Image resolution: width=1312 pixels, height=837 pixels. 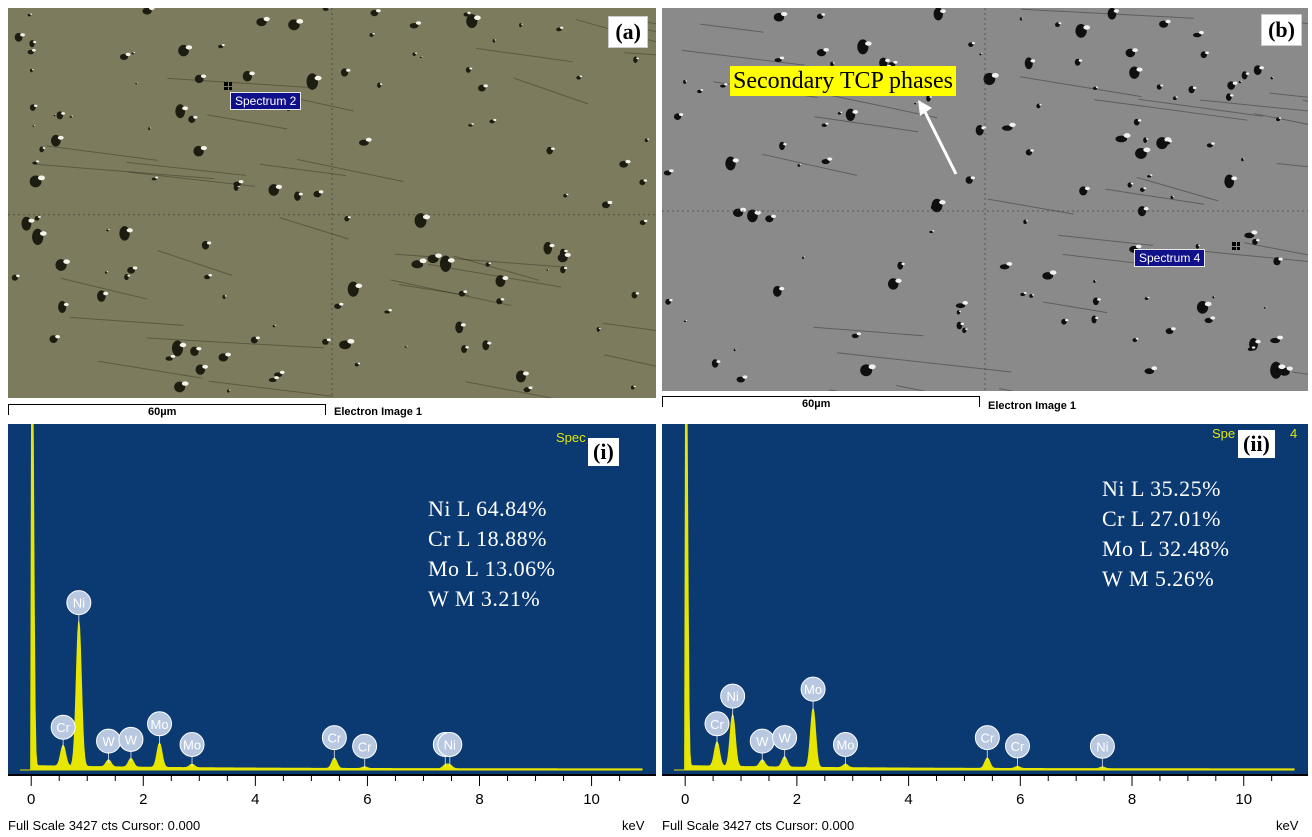 What do you see at coordinates (450, 745) in the screenshot?
I see `svg-text: Ni` at bounding box center [450, 745].